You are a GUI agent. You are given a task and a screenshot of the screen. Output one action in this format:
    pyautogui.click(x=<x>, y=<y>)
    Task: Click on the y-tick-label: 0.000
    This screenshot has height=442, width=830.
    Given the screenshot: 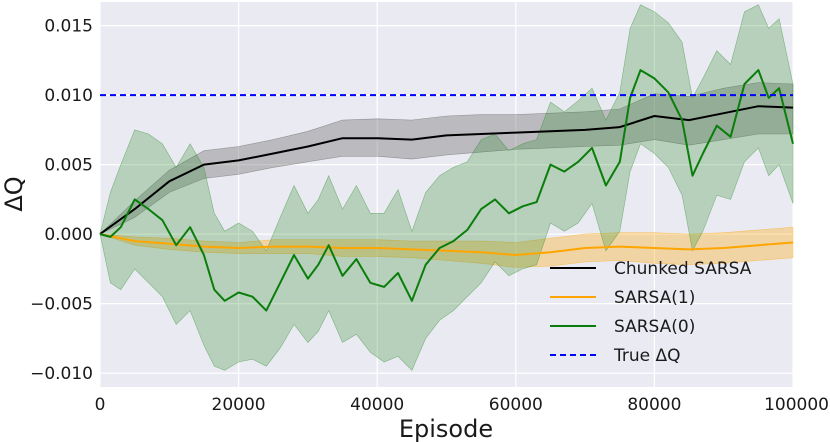 What is the action you would take?
    pyautogui.click(x=68, y=235)
    